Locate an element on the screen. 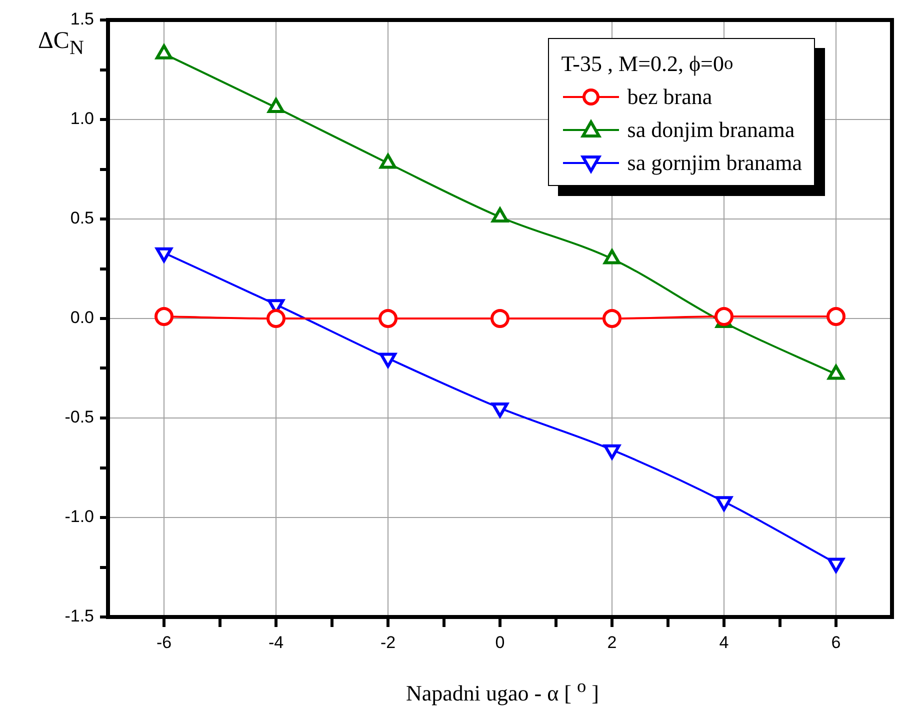  x-axis-title: Napadni ugao - α [ $^{o}$ ] is located at coordinates (502, 691).